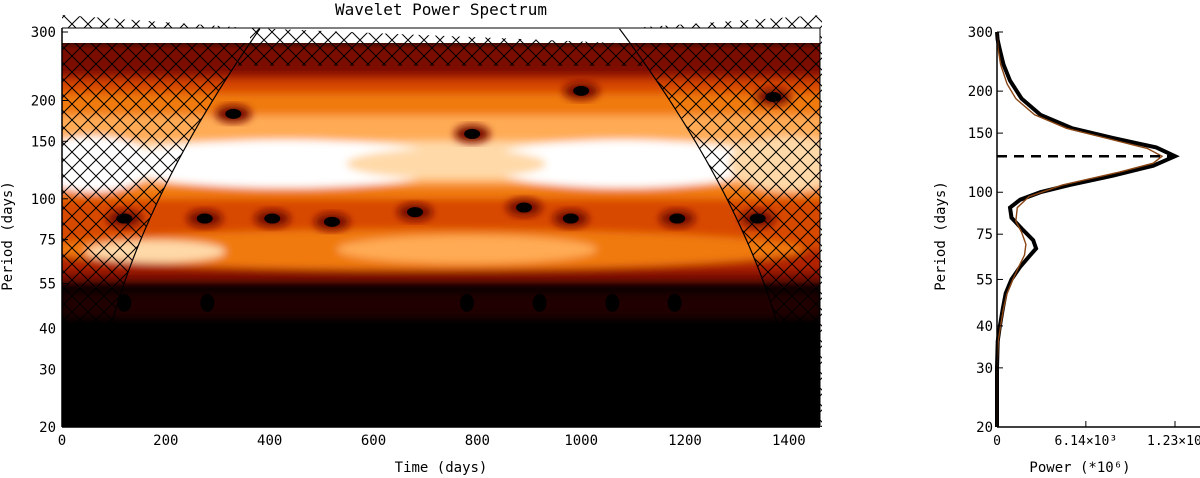 Image resolution: width=1200 pixels, height=478 pixels. I want to click on power-x-label: Power (*10⁶), so click(1079, 468).